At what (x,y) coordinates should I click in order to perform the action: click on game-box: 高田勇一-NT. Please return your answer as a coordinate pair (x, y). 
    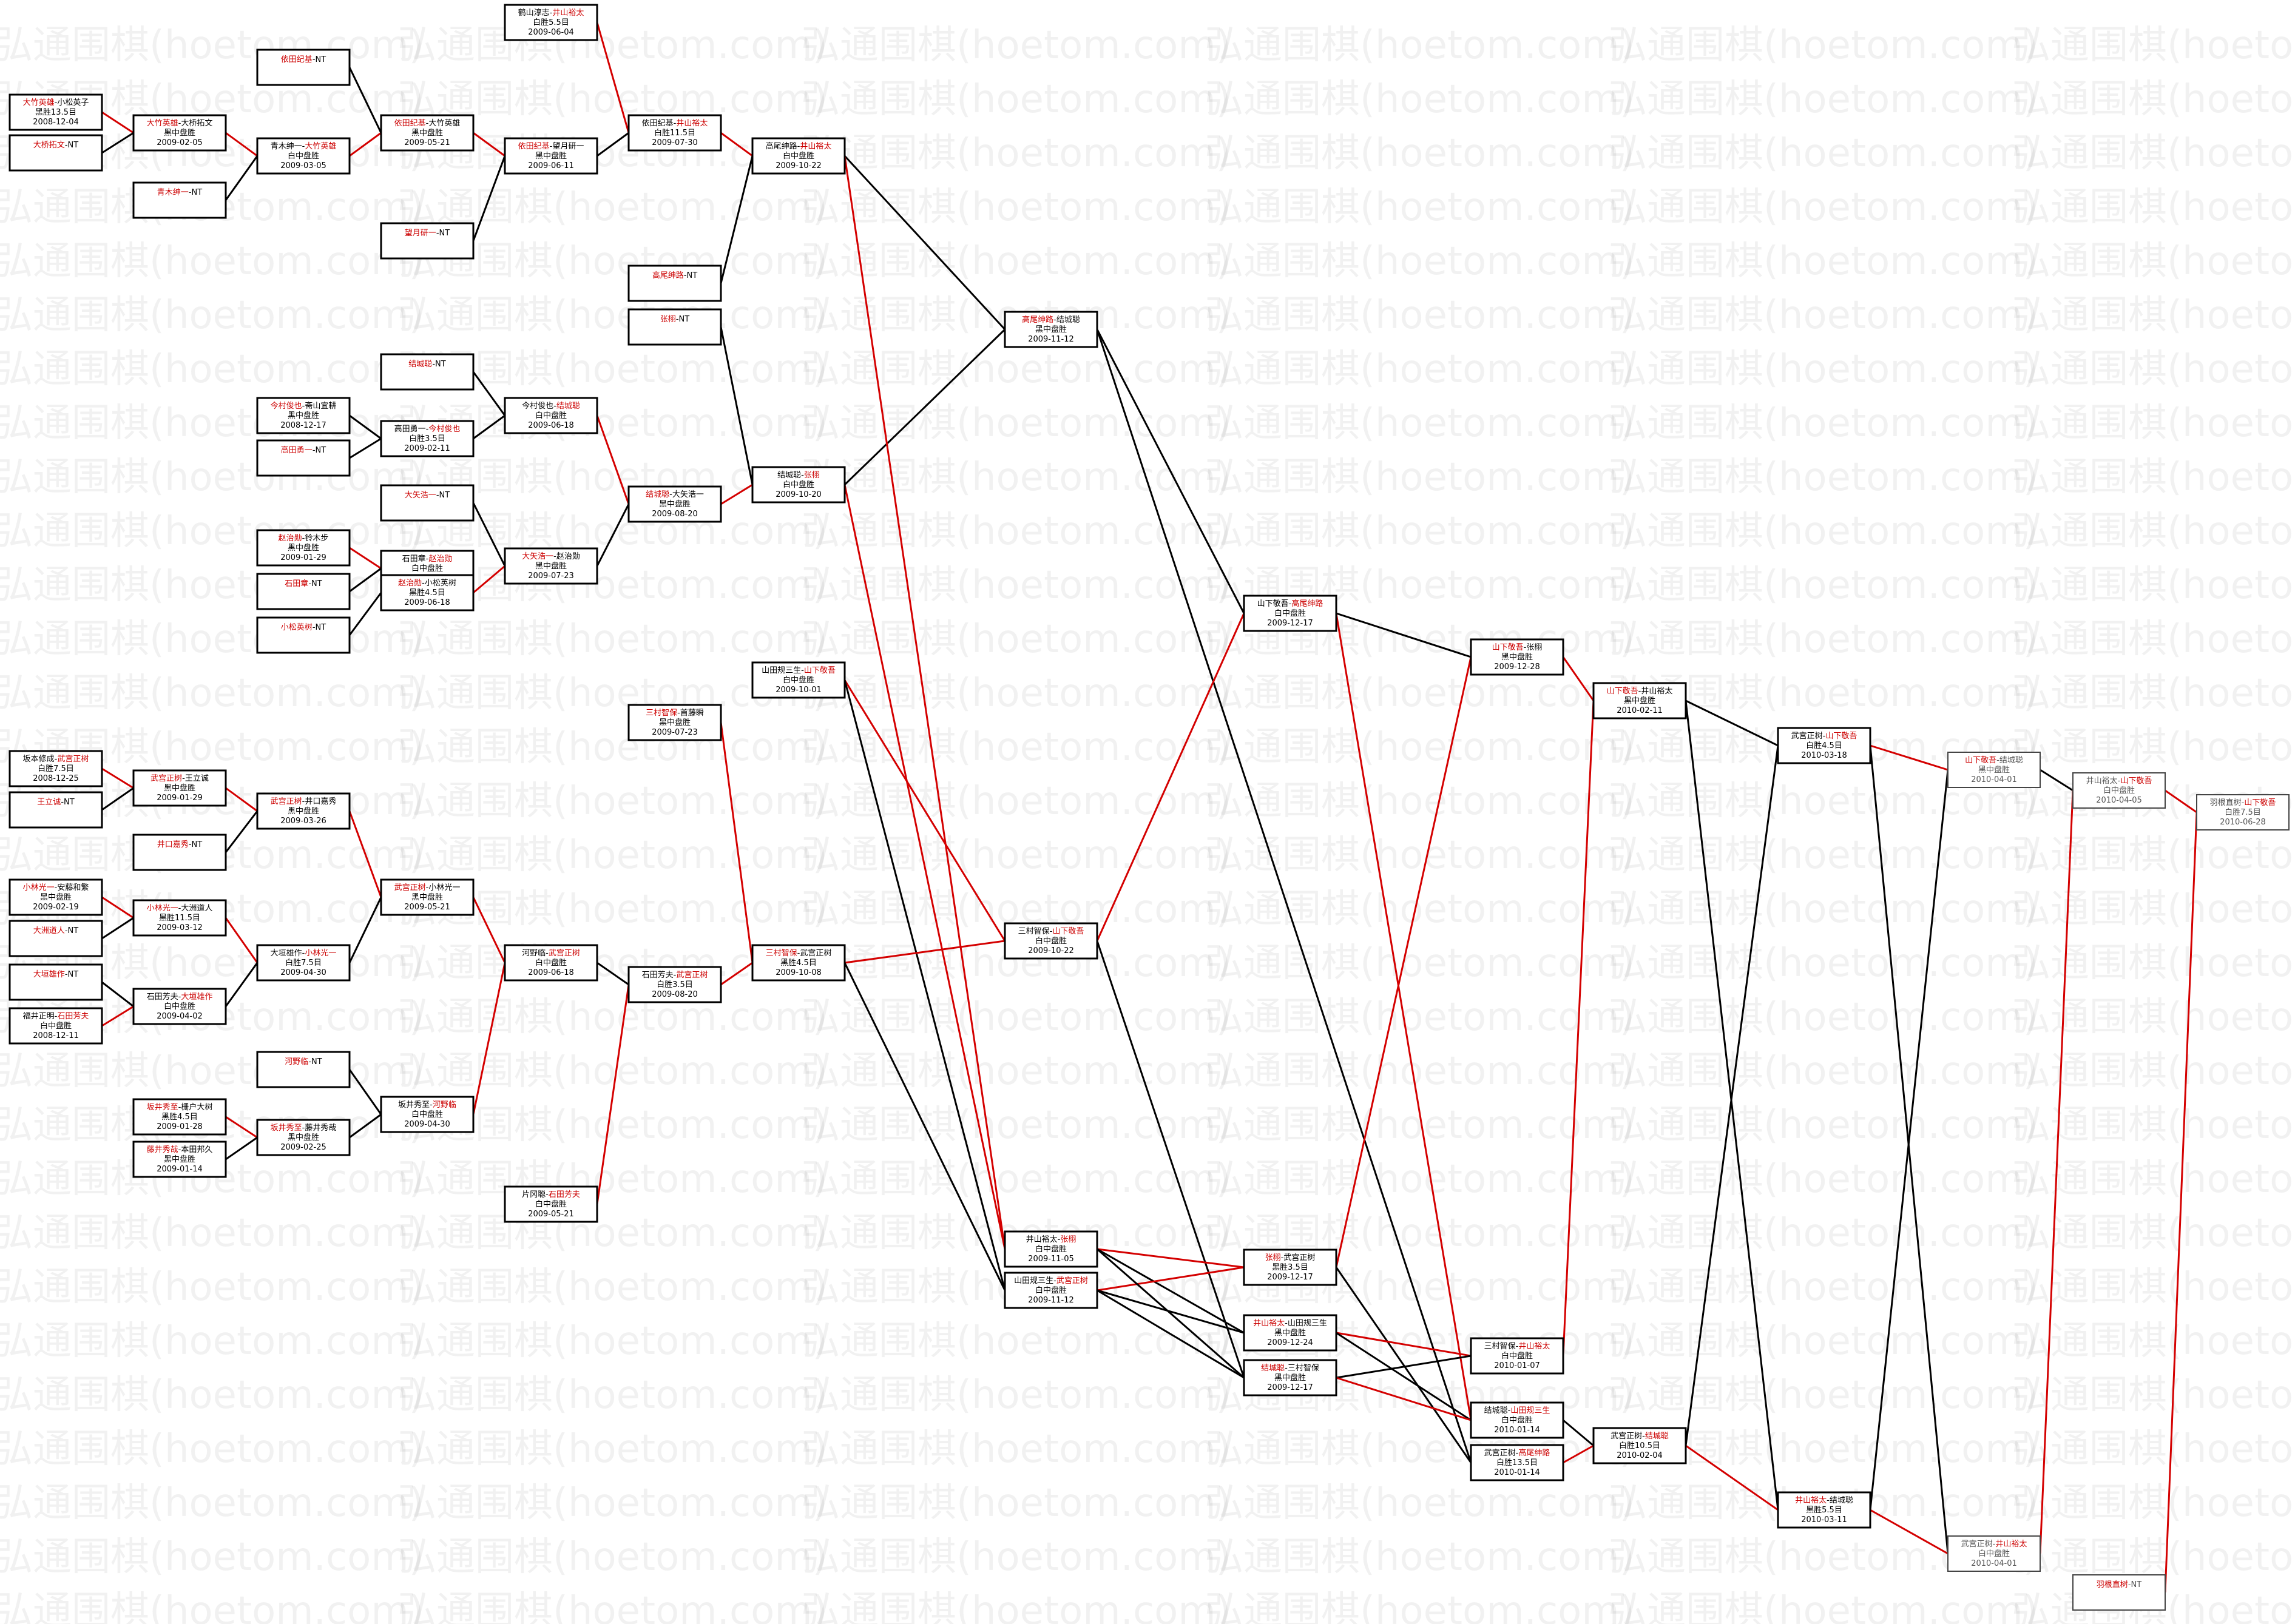
    Looking at the image, I should click on (304, 458).